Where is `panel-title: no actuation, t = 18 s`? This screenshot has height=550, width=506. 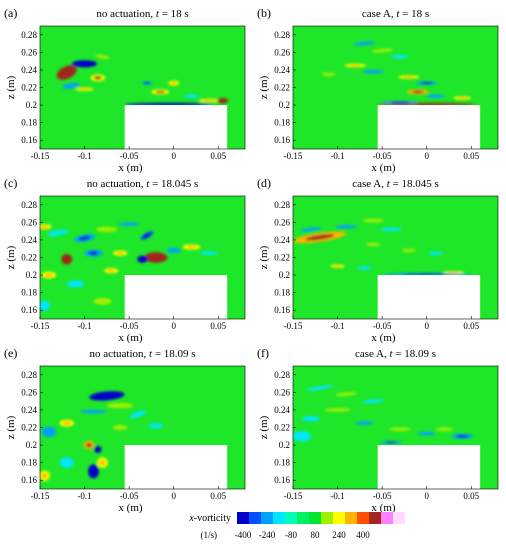 panel-title: no actuation, t = 18 s is located at coordinates (142, 14).